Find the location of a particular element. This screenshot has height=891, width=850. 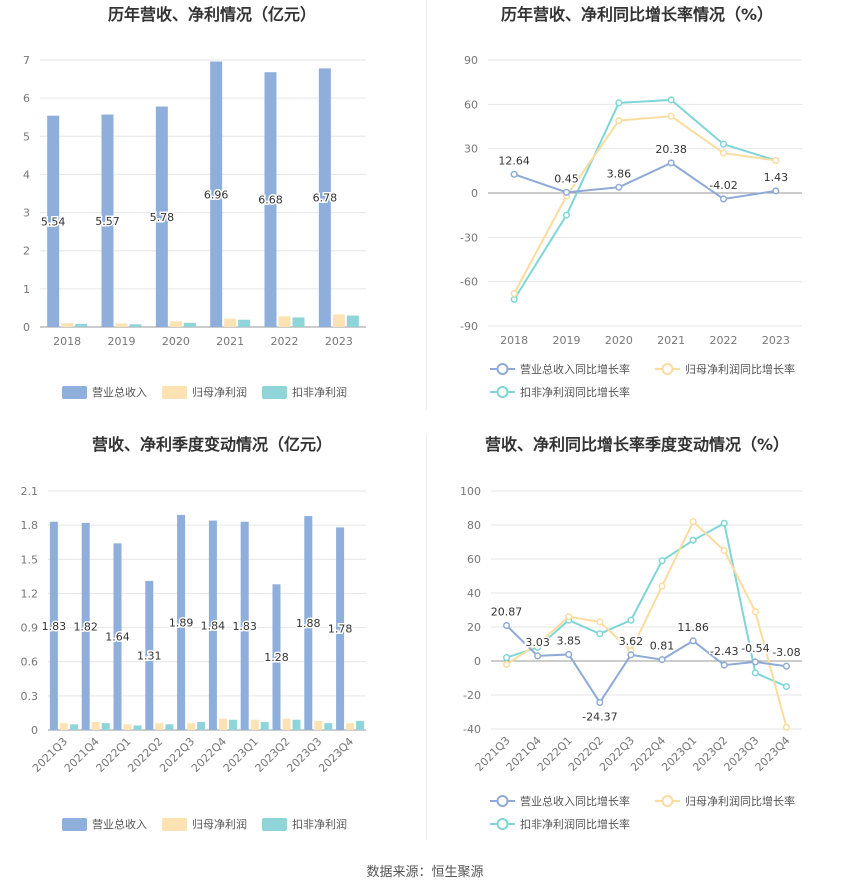

data-label: 3.62 is located at coordinates (631, 641).